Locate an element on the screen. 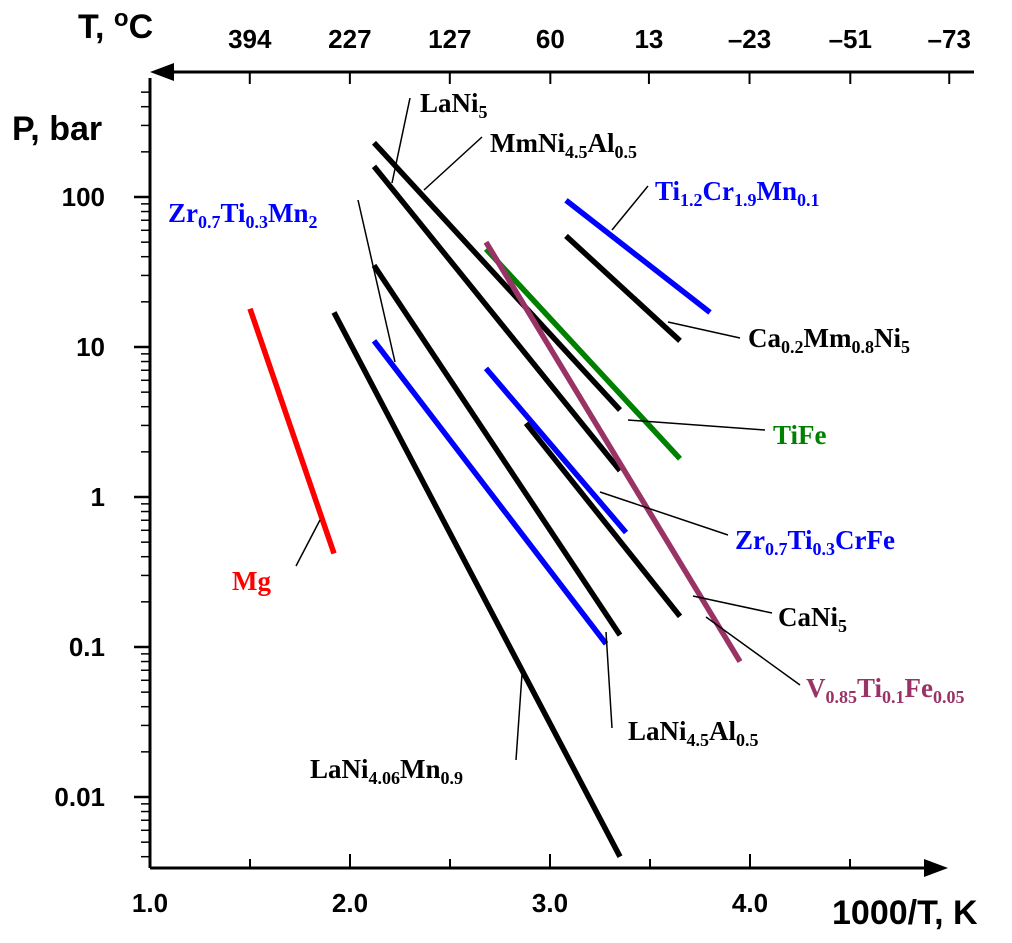 This screenshot has width=1012, height=943. label-text: Ca is located at coordinates (764, 338).